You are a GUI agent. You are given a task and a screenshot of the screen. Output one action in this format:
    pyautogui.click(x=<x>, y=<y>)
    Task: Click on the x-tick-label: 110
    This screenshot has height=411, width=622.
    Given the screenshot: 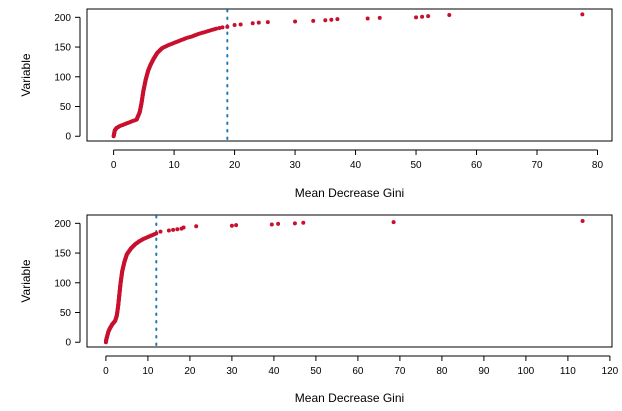 What is the action you would take?
    pyautogui.click(x=568, y=371)
    